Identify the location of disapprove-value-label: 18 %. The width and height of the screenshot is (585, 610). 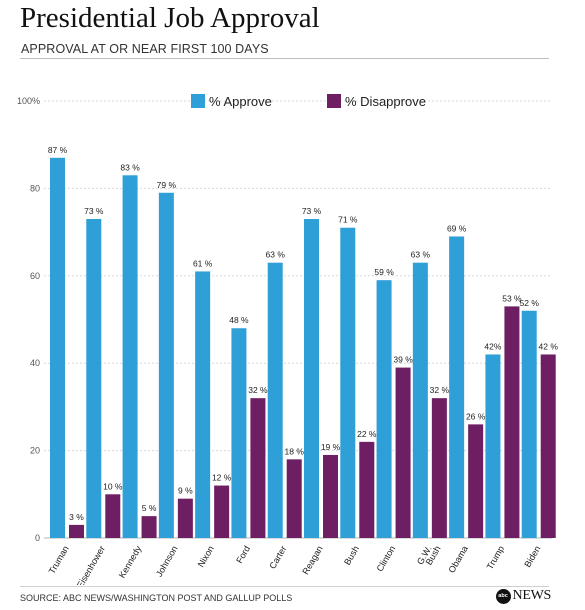
(295, 451).